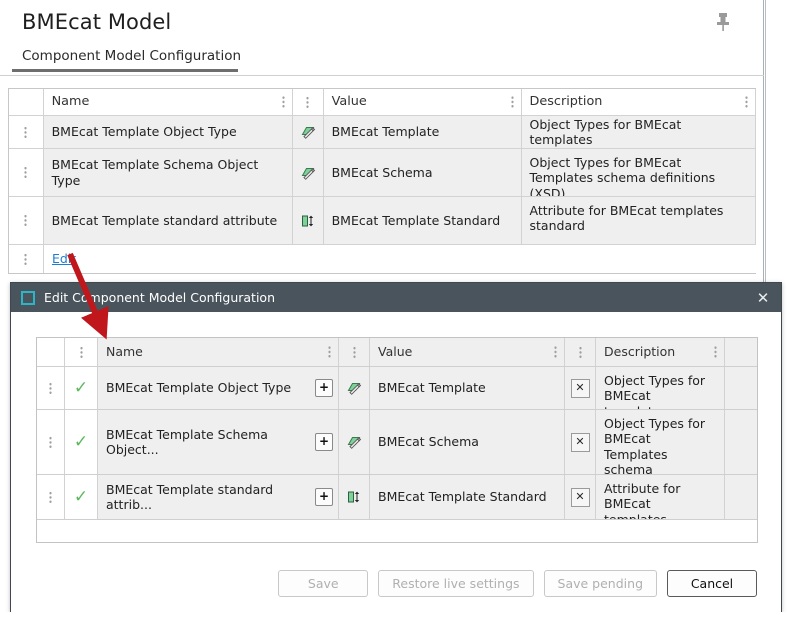 The width and height of the screenshot is (790, 619). Describe the element at coordinates (159, 297) in the screenshot. I see `dialog-title: Edit Component Model Configuration` at that location.